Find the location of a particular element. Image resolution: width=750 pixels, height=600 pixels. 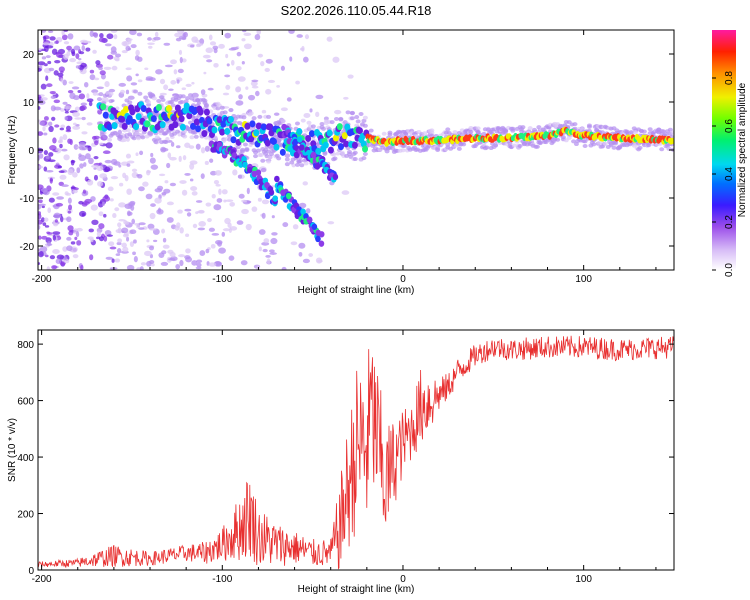

x-tick-label: 0 is located at coordinates (403, 579).